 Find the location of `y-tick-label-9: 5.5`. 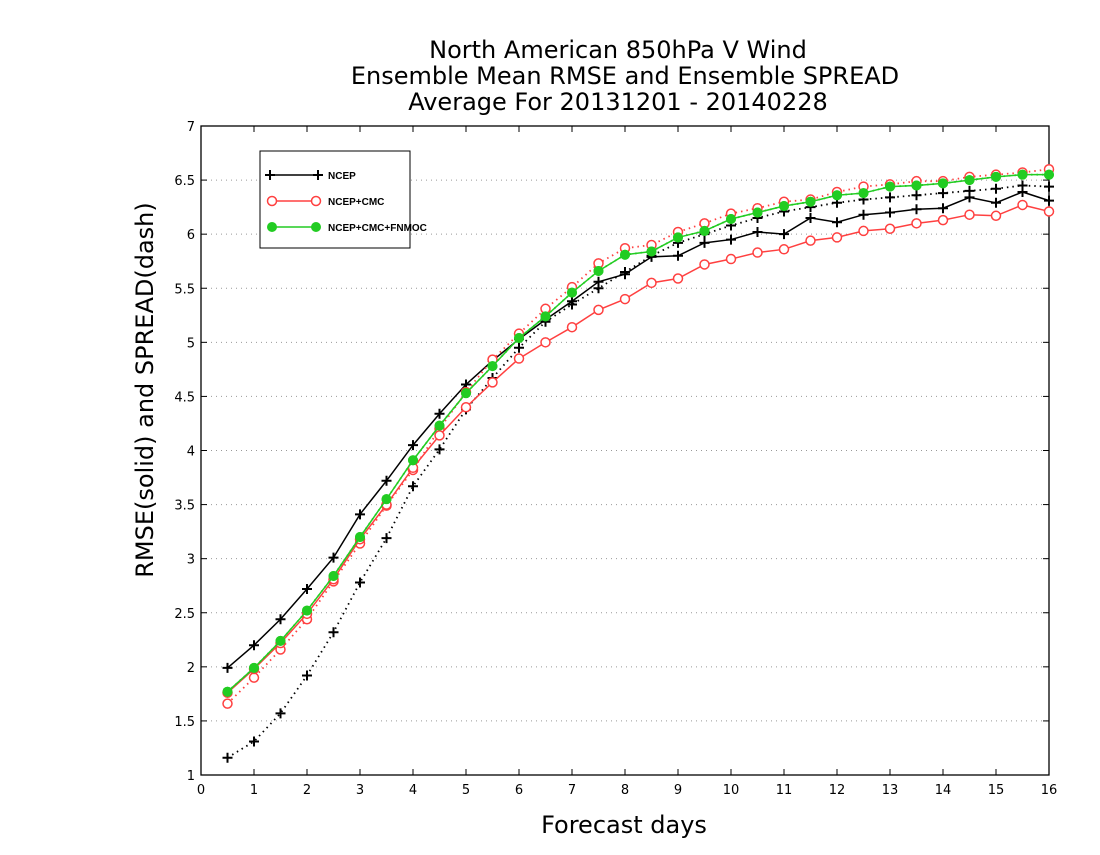

y-tick-label-9: 5.5 is located at coordinates (184, 289).